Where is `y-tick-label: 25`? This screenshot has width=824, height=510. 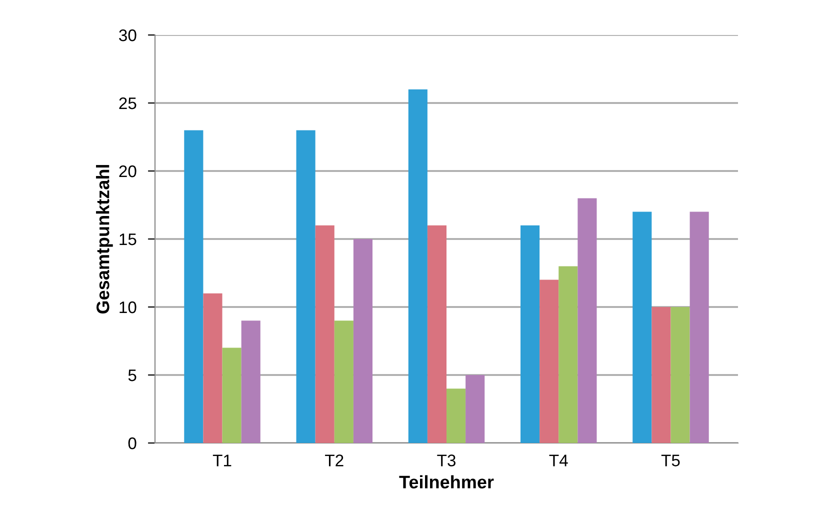 y-tick-label: 25 is located at coordinates (127, 103).